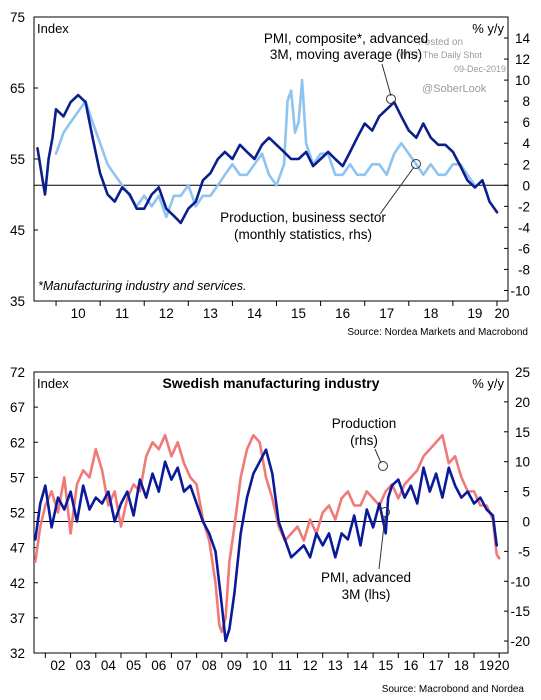 The height and width of the screenshot is (700, 541). I want to click on chart2-leader-prod, so click(378, 456).